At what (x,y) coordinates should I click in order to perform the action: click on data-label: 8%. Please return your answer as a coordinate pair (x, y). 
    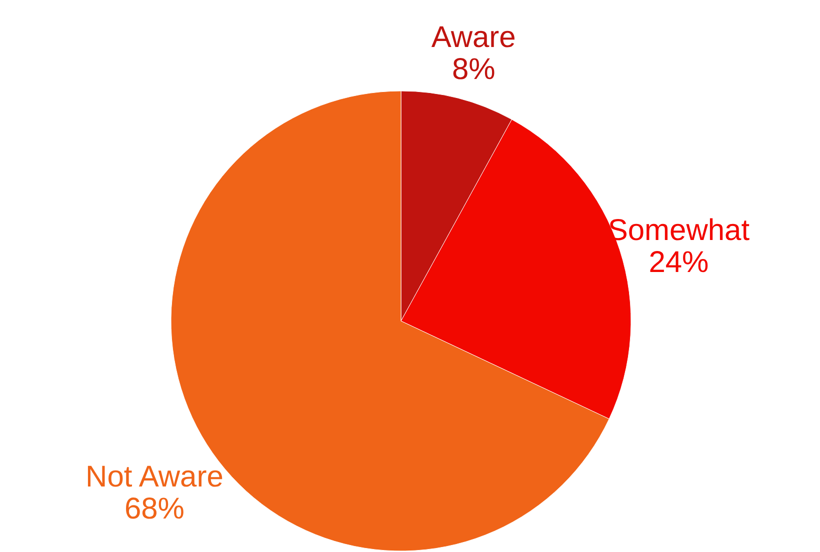
    Looking at the image, I should click on (474, 69).